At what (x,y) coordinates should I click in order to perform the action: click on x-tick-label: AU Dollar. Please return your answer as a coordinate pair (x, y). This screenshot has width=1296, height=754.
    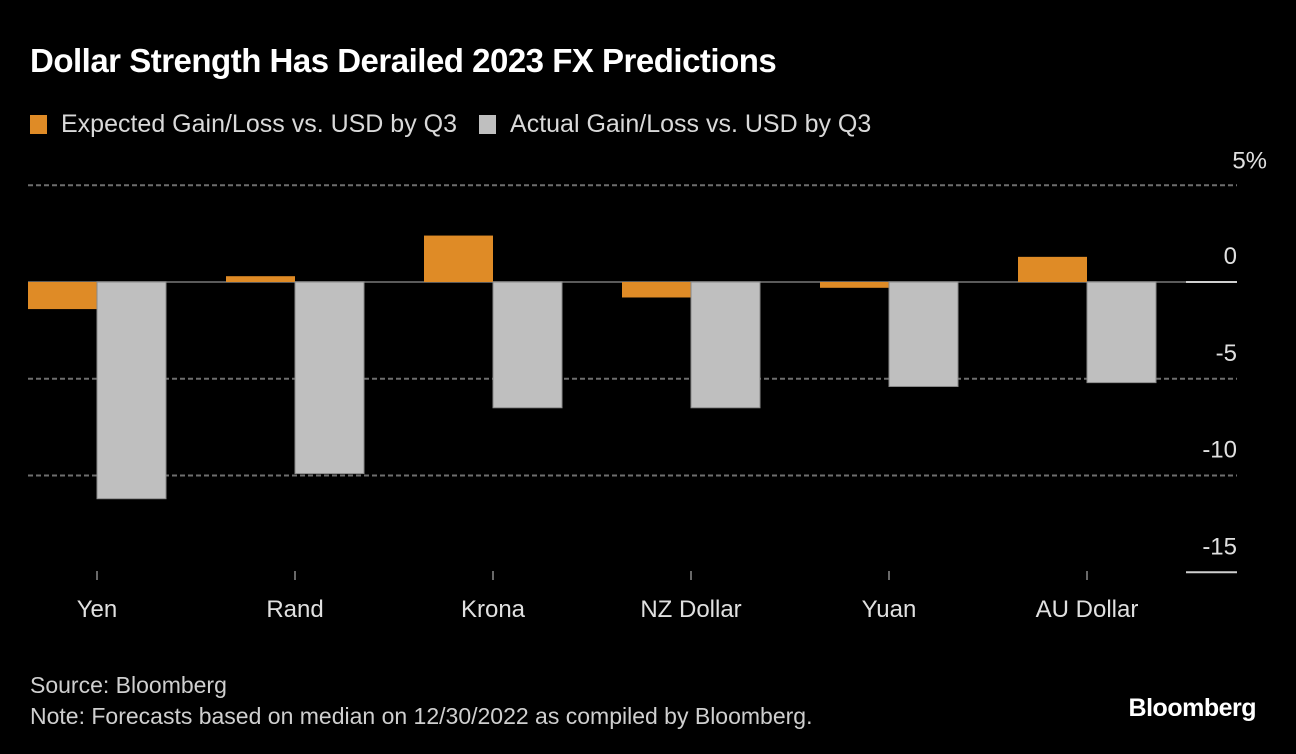
    Looking at the image, I should click on (1087, 609).